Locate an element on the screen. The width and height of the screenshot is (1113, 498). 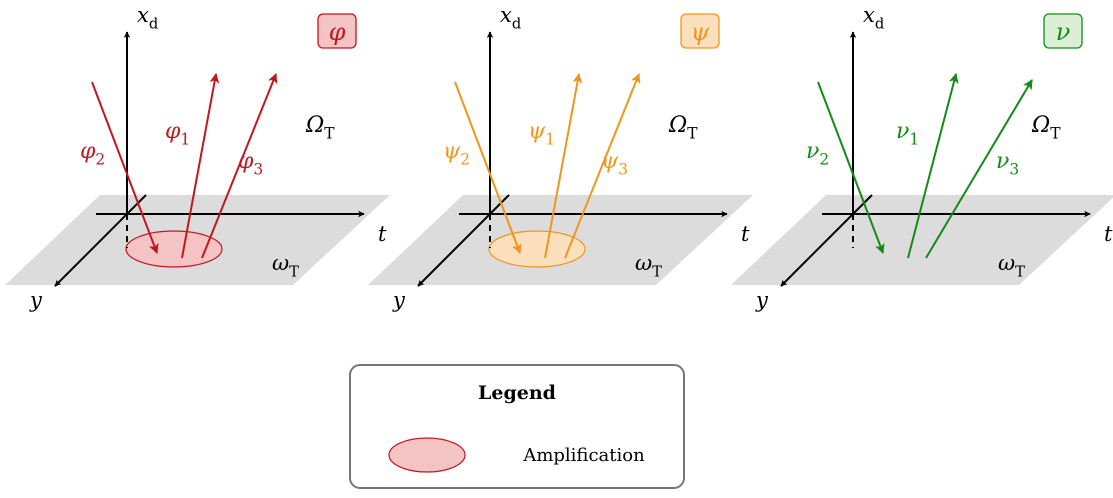
ray-label-phi-3-sub: 3 is located at coordinates (258, 170).